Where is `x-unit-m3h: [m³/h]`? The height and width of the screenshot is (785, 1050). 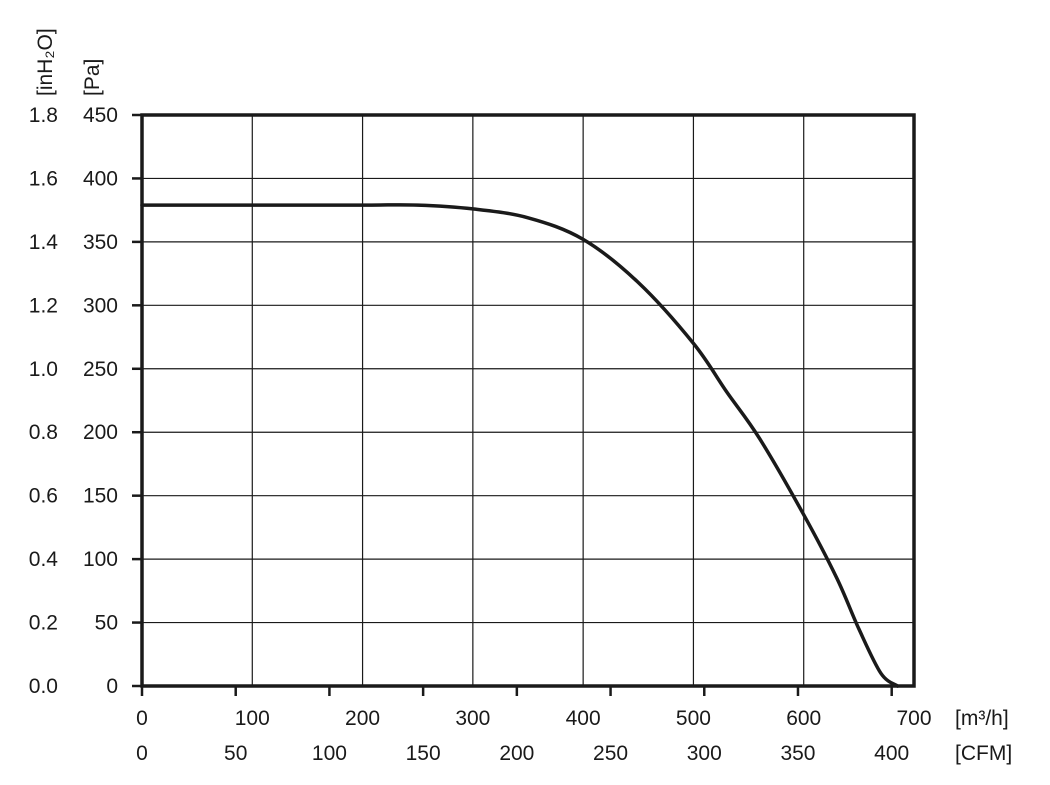
x-unit-m3h: [m³/h] is located at coordinates (982, 718).